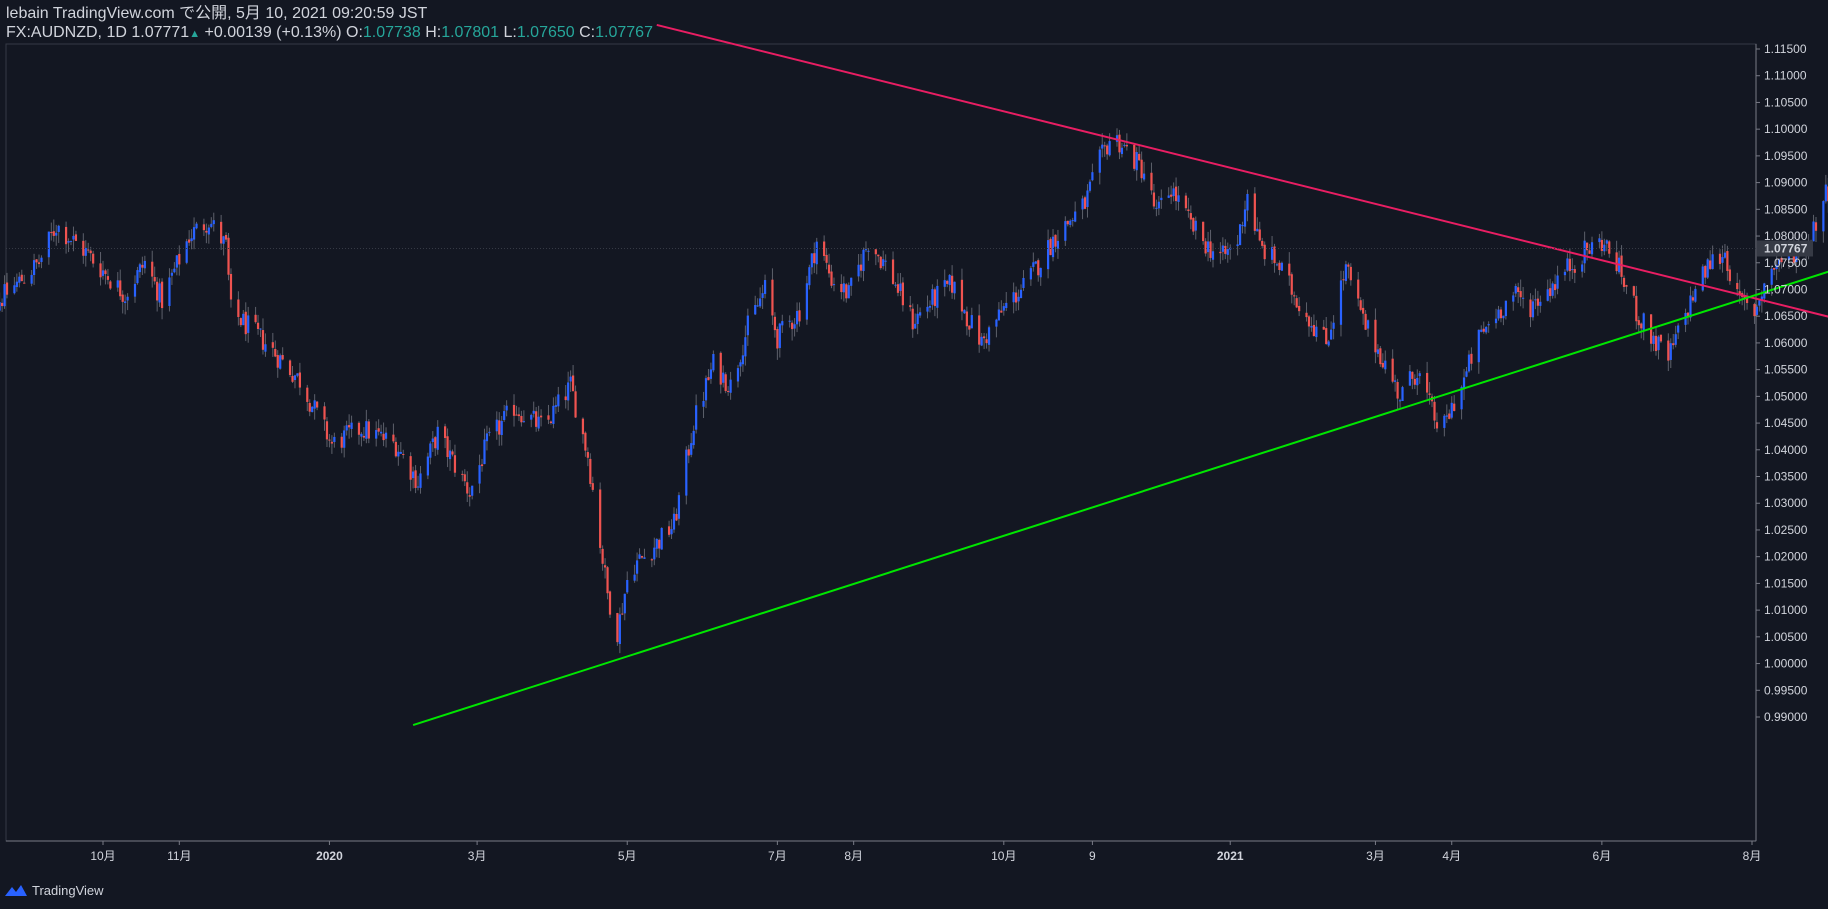 This screenshot has height=909, width=1828. Describe the element at coordinates (1786, 209) in the screenshot. I see `price-tick-label: 1.08500` at that location.